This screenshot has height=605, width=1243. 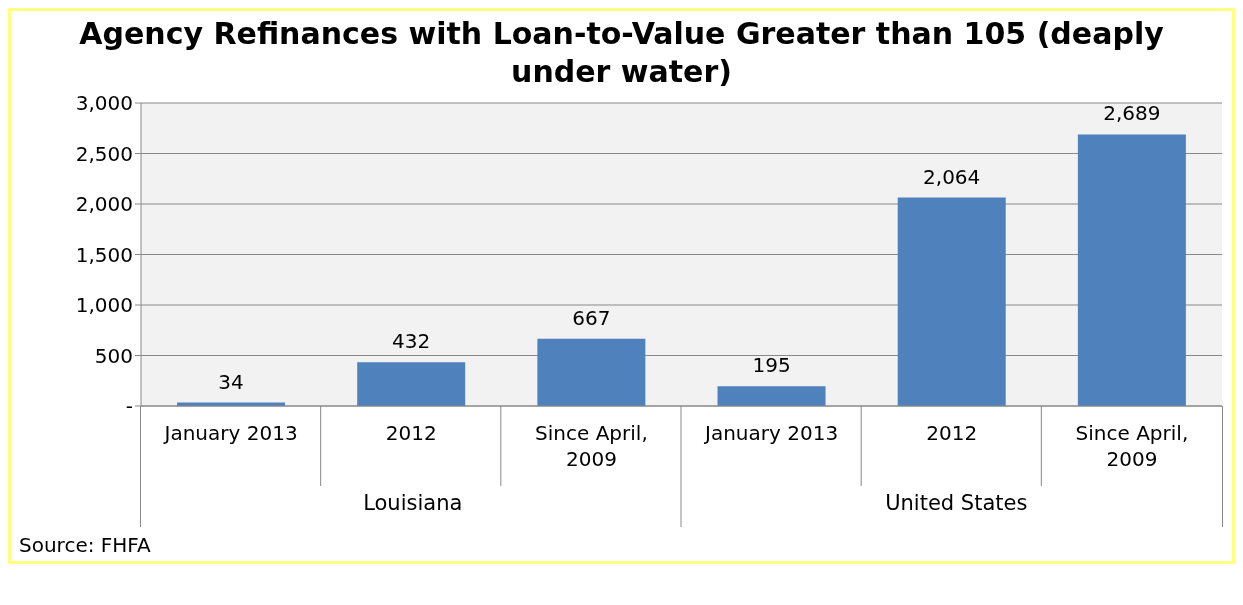 What do you see at coordinates (956, 503) in the screenshot?
I see `text: United States` at bounding box center [956, 503].